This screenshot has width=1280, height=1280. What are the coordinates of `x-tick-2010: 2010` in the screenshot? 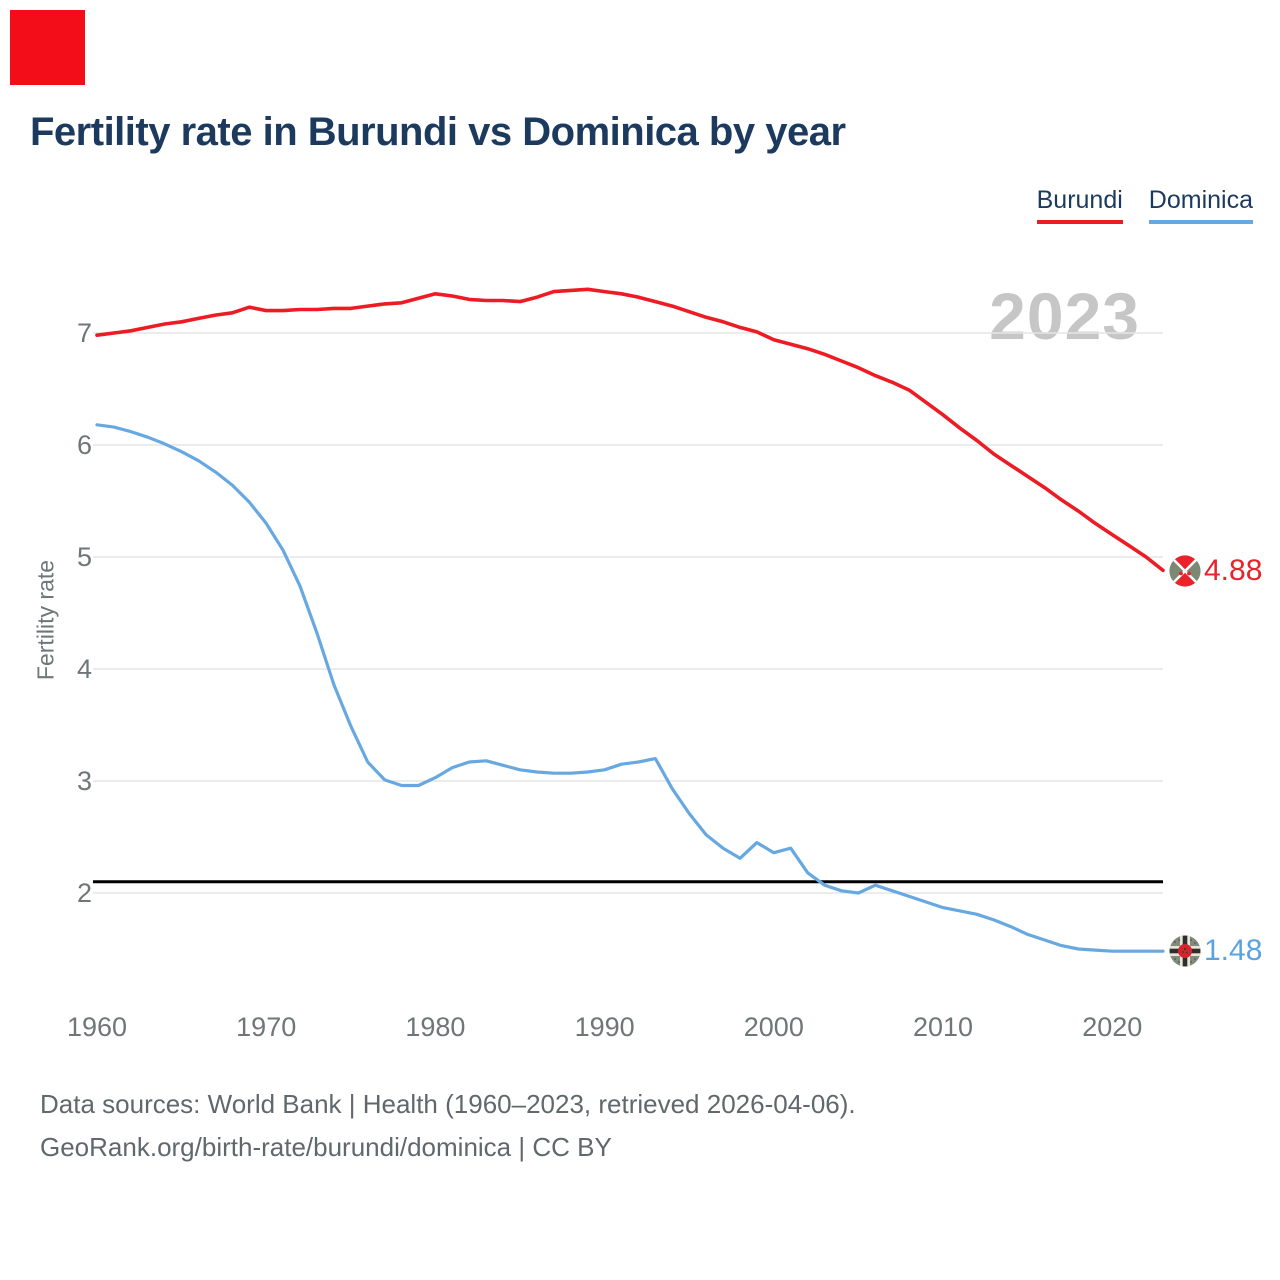 It's located at (943, 1027).